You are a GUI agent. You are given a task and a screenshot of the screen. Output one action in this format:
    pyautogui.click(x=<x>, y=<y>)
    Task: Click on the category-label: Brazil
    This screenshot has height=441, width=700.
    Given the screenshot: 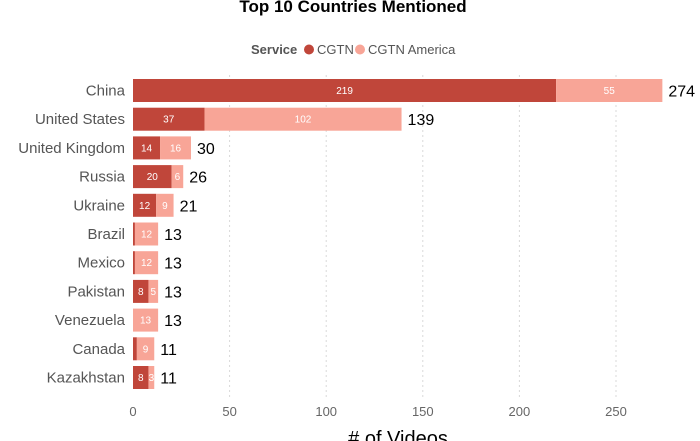 What is the action you would take?
    pyautogui.click(x=106, y=234)
    